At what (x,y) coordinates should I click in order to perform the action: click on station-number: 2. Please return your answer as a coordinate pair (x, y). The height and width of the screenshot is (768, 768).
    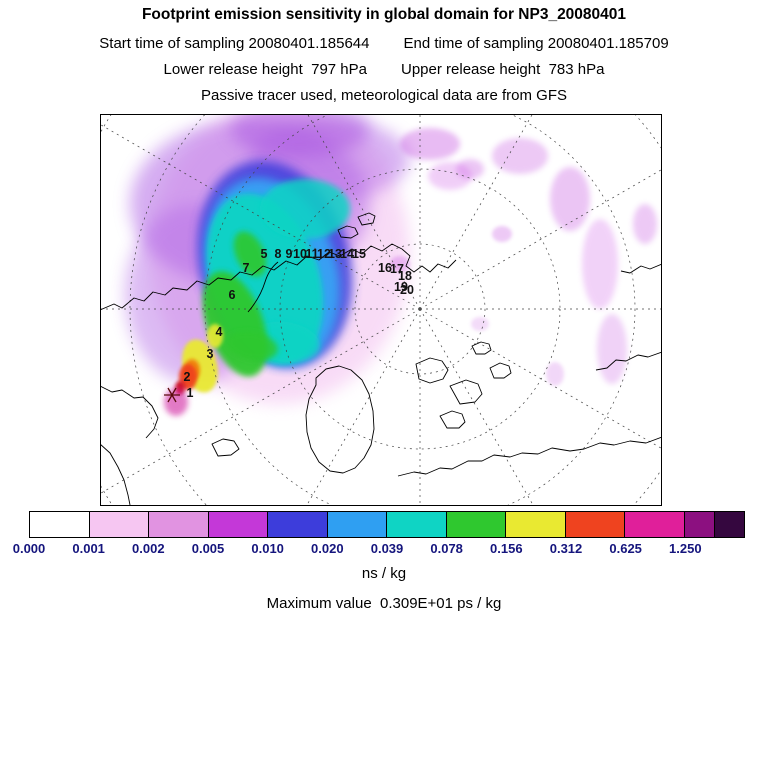
    Looking at the image, I should click on (187, 377).